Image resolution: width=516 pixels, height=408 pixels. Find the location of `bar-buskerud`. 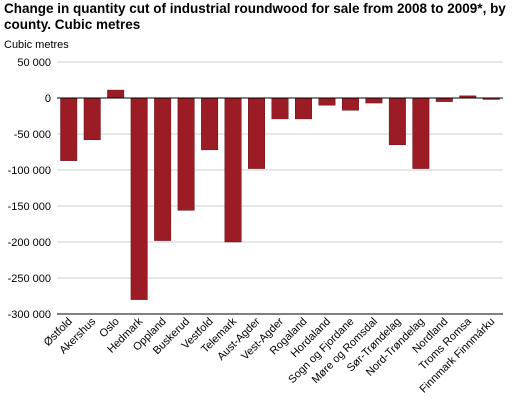

bar-buskerud is located at coordinates (186, 154).